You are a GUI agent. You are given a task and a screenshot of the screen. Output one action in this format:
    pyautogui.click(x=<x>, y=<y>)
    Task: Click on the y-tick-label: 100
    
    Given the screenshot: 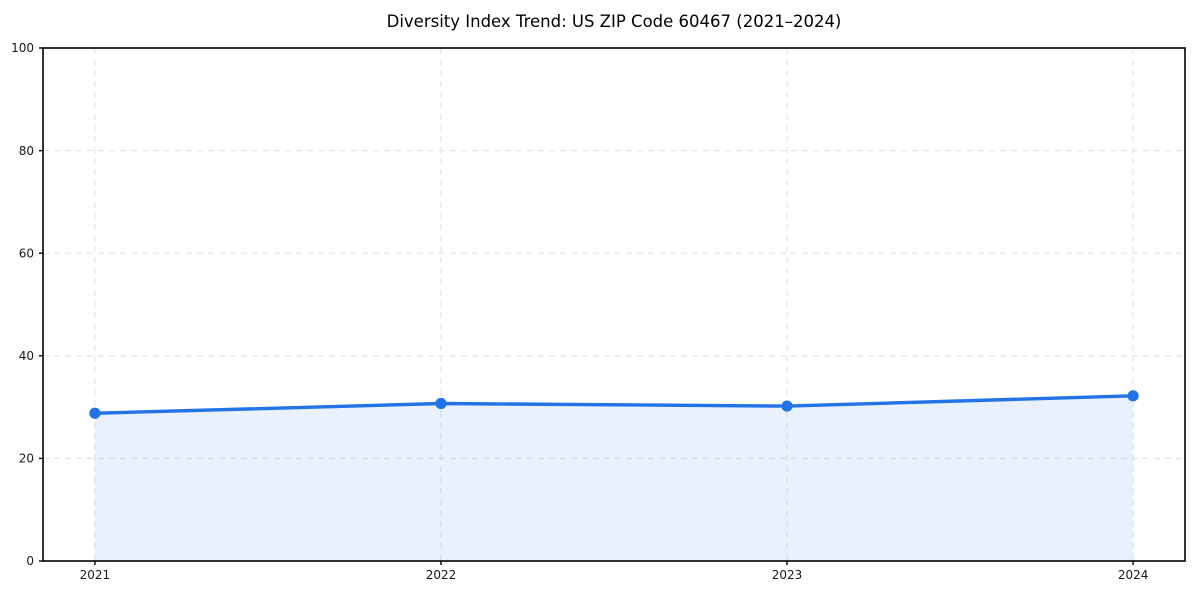 What is the action you would take?
    pyautogui.click(x=22, y=48)
    